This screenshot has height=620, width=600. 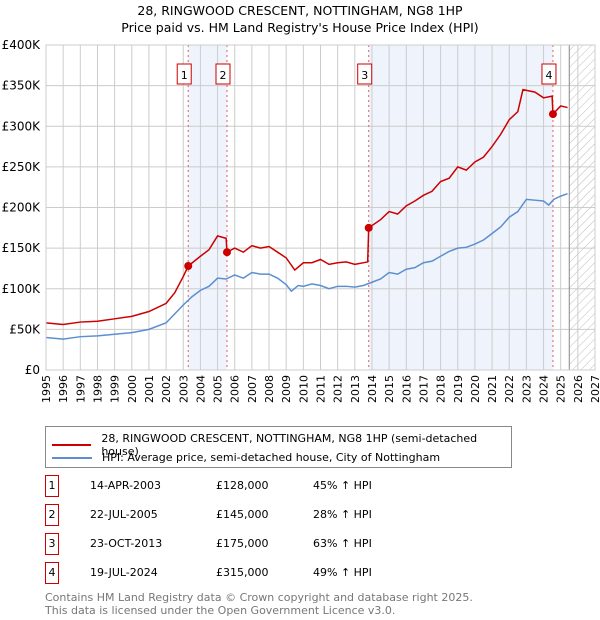 I want to click on x-tick-label: 1995, so click(x=46, y=389).